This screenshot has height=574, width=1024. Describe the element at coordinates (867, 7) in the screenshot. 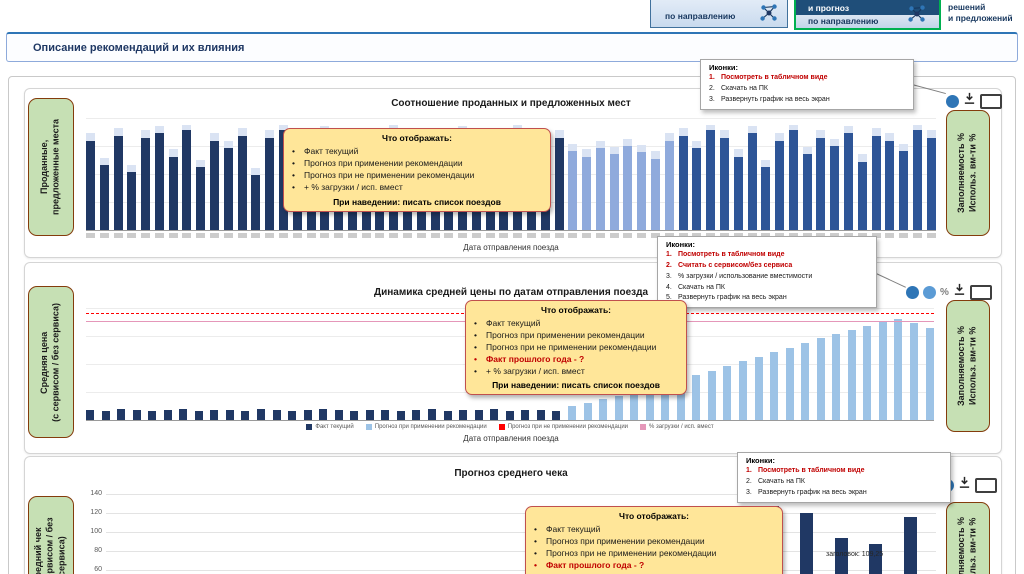

I see `tab-forecast-top: и прогноз` at that location.